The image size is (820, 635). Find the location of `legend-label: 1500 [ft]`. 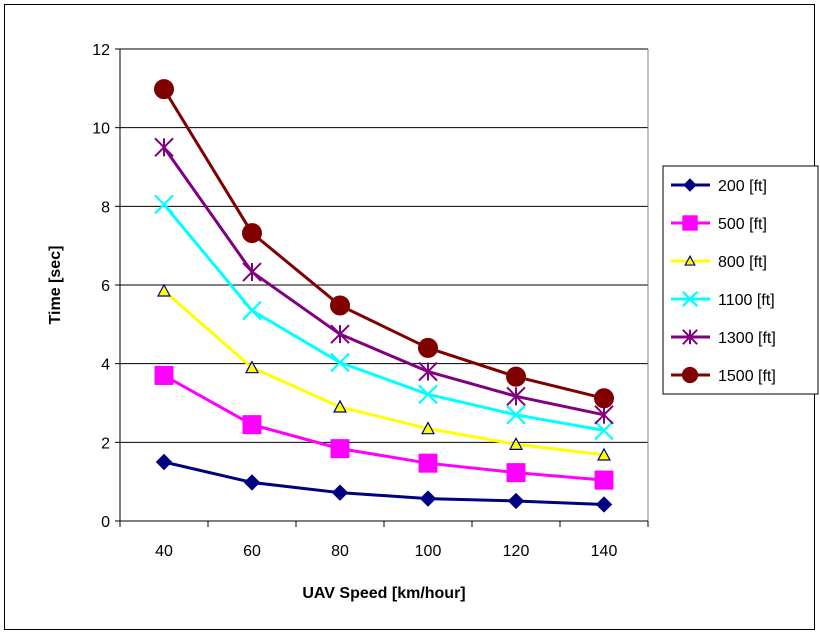

legend-label: 1500 [ft] is located at coordinates (747, 376).